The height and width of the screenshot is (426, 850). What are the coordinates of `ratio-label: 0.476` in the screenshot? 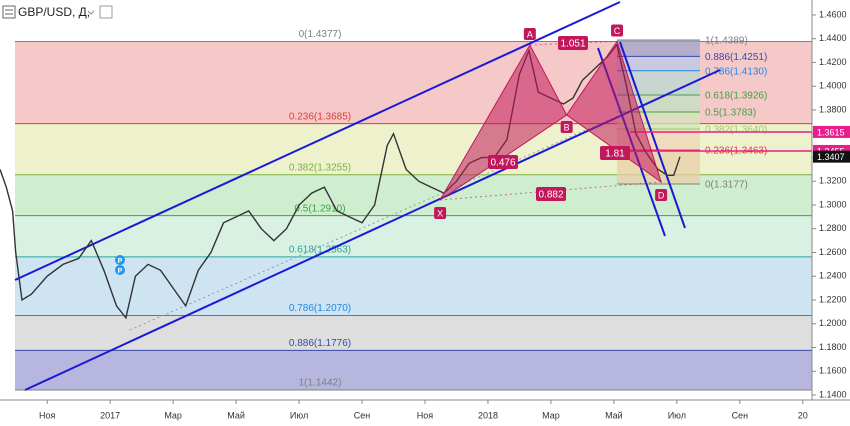 It's located at (502, 163).